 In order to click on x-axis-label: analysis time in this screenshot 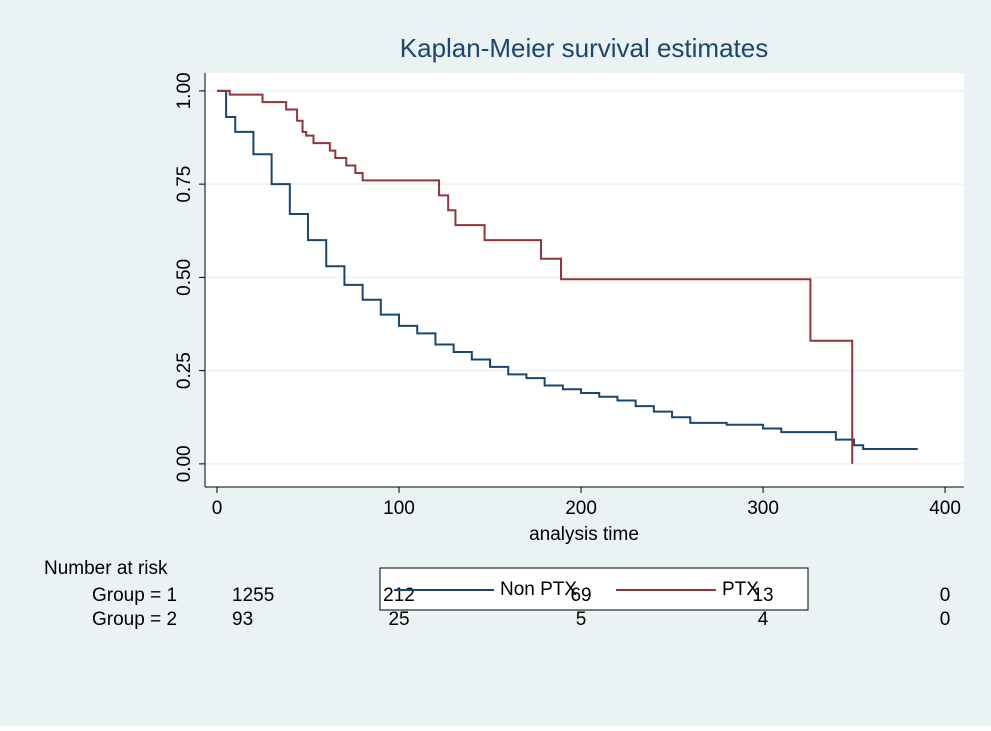, I will do `click(584, 534)`.